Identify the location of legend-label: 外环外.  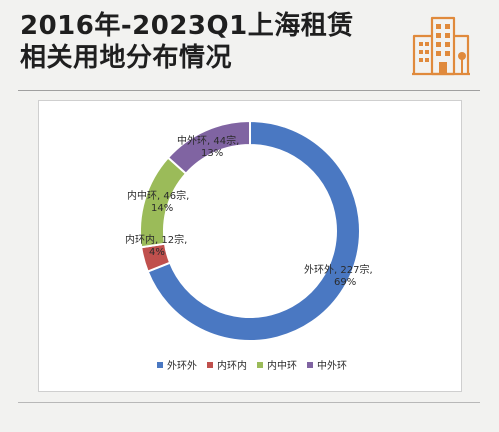
(182, 366).